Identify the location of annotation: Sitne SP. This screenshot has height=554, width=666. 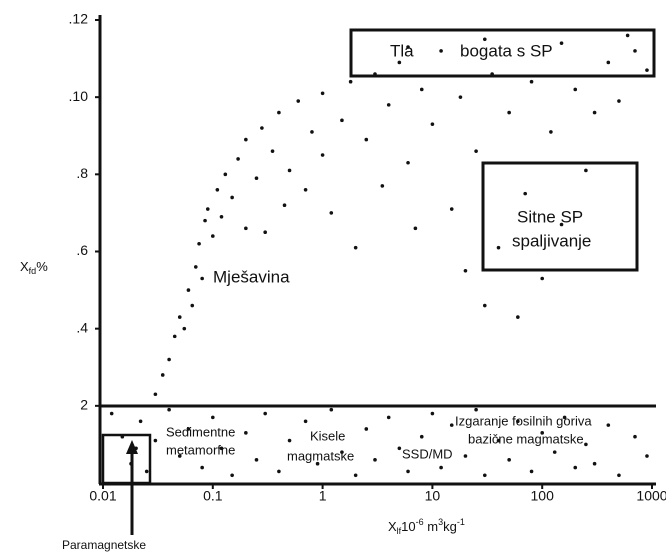
(550, 216).